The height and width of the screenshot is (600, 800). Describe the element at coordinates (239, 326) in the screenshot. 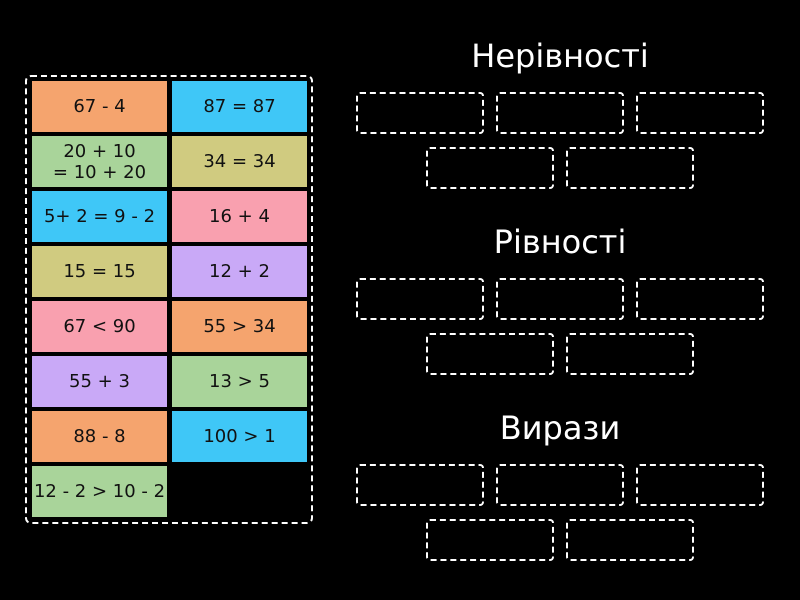

I see `tile-card: 55 > 34` at that location.